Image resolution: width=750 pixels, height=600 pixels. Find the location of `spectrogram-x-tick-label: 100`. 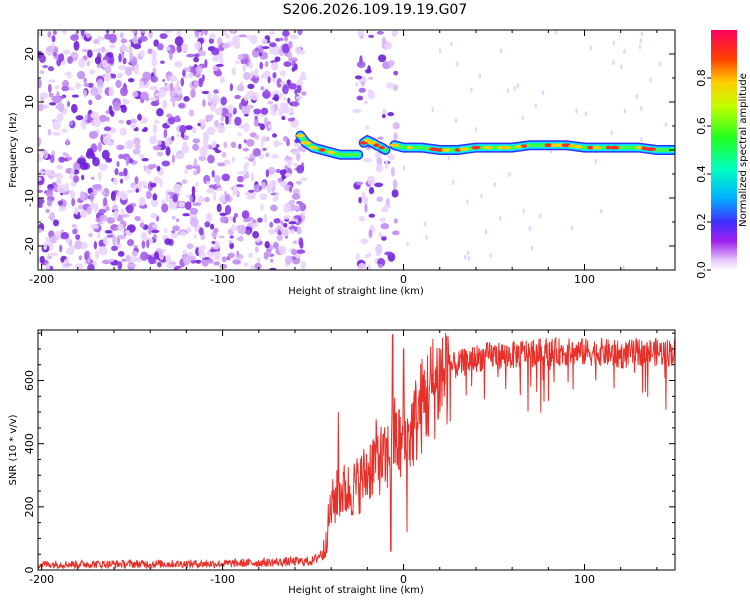

spectrogram-x-tick-label: 100 is located at coordinates (584, 279).